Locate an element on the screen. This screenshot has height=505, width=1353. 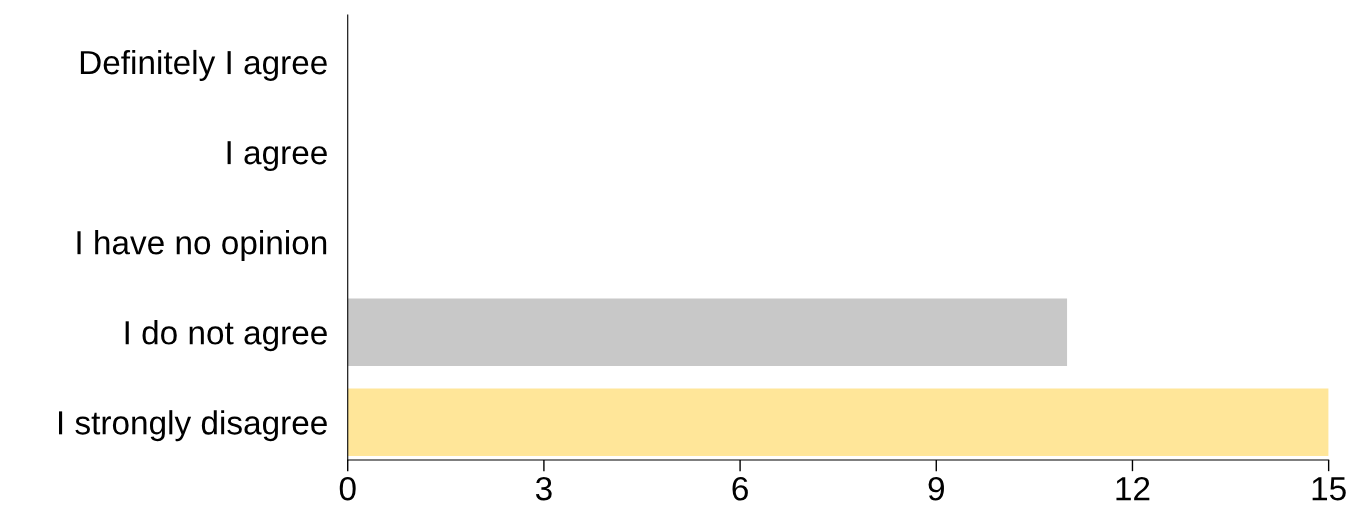
x-tick-label: 6 is located at coordinates (740, 488).